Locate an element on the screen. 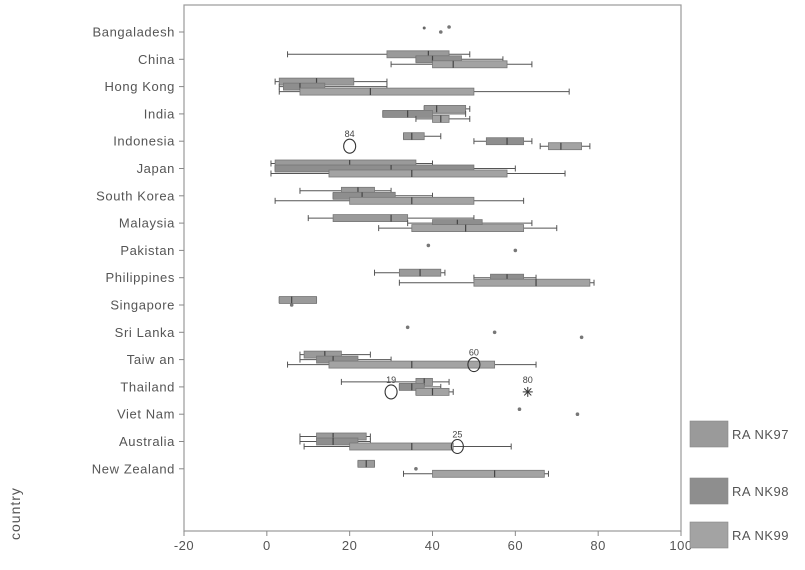  box-ra-nk97-pakistan is located at coordinates (428, 245).